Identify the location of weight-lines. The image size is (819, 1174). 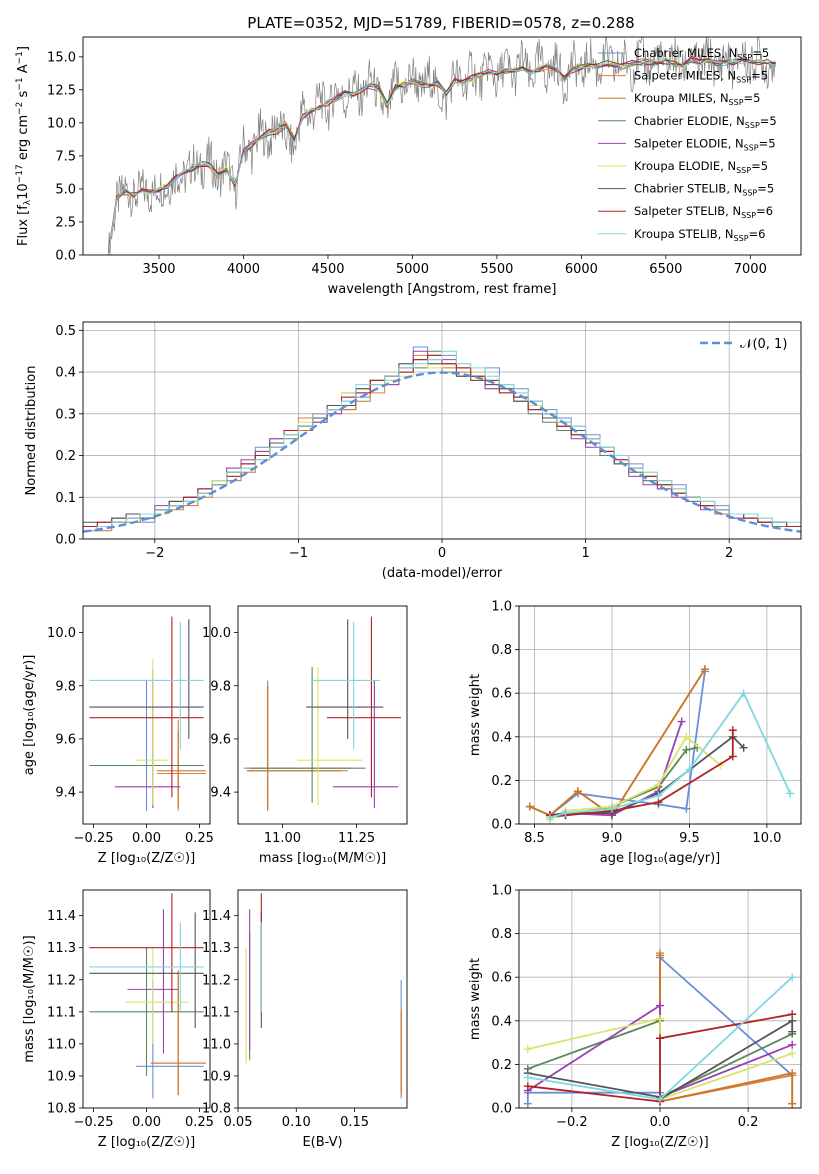
(660, 744).